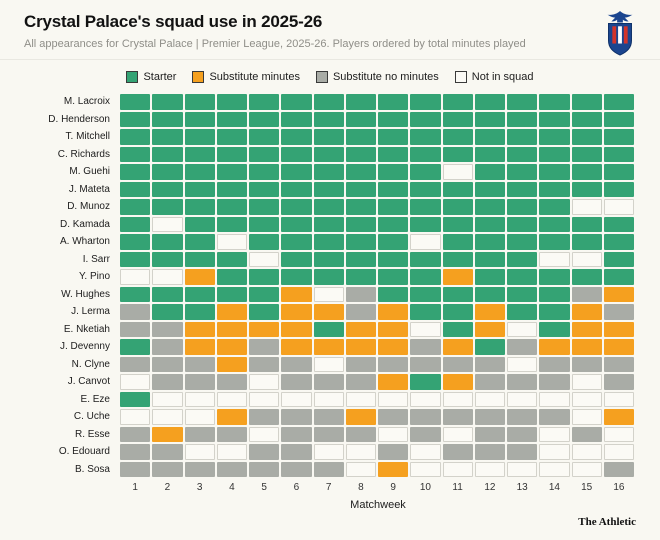 Image resolution: width=660 pixels, height=540 pixels. Describe the element at coordinates (92, 434) in the screenshot. I see `player-label: R. Esse` at that location.